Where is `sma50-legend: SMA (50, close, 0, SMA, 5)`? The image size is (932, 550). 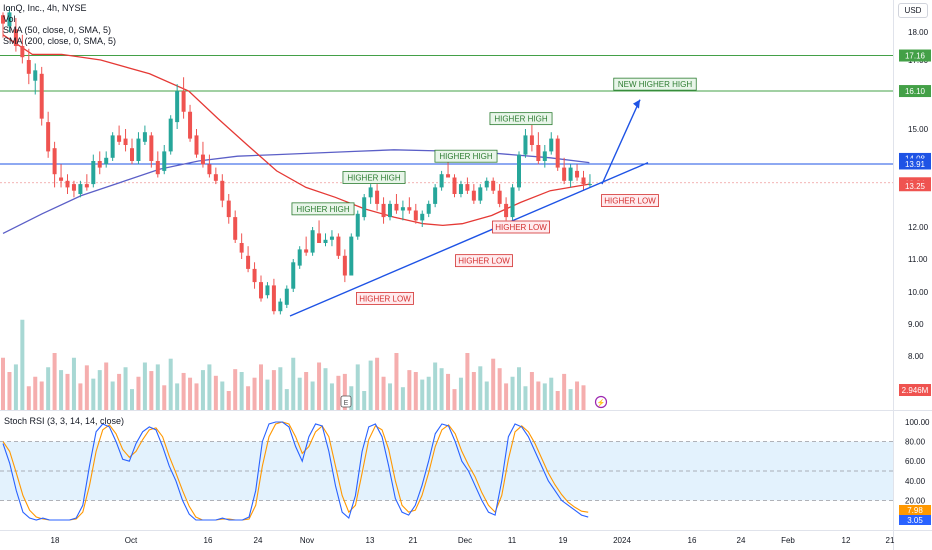
sma50-legend: SMA (50, close, 0, SMA, 5) is located at coordinates (57, 30).